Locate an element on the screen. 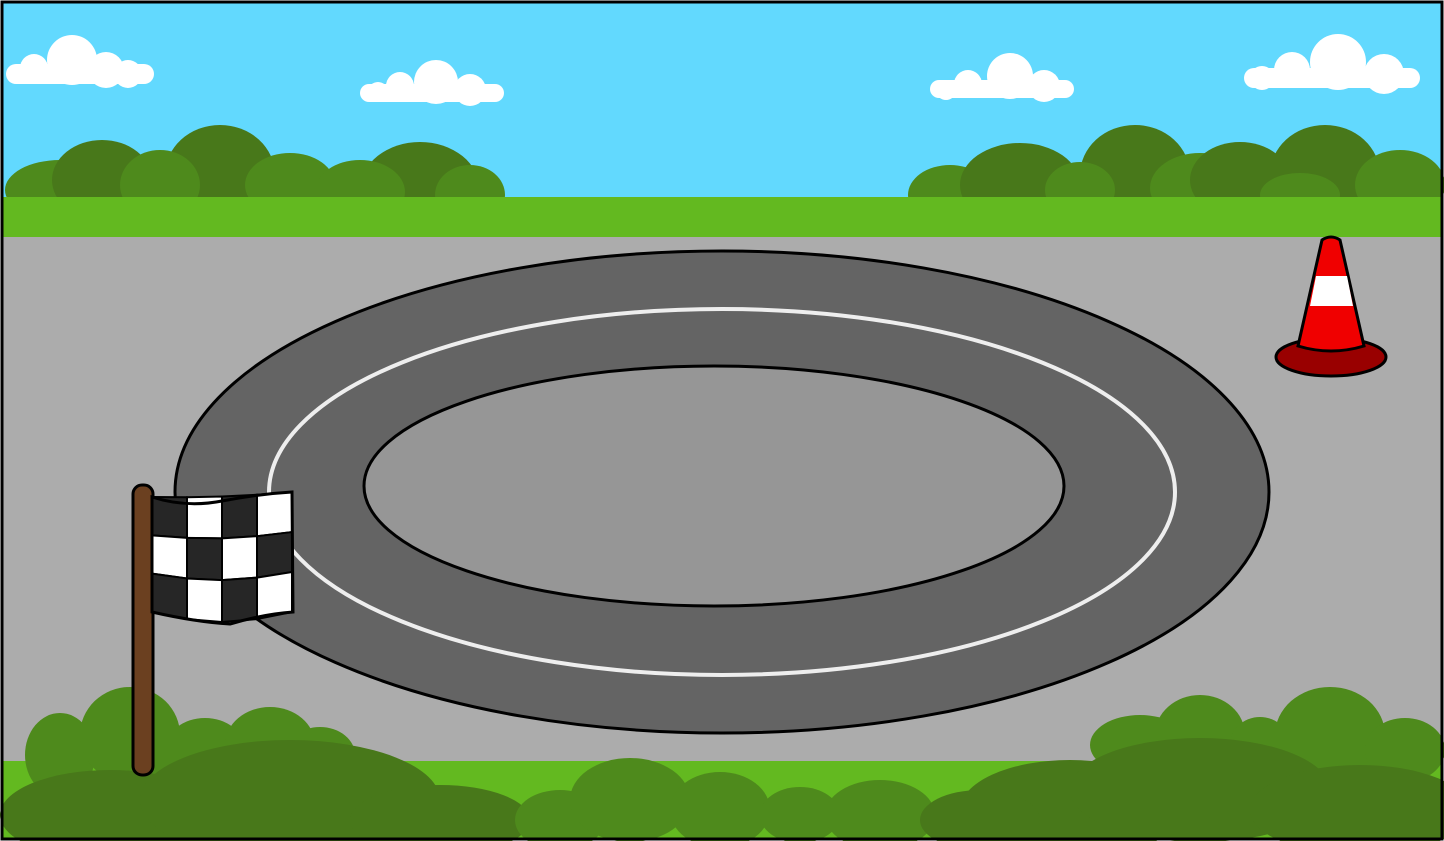 This screenshot has width=1444, height=841. flag-cloth is located at coordinates (222, 557).